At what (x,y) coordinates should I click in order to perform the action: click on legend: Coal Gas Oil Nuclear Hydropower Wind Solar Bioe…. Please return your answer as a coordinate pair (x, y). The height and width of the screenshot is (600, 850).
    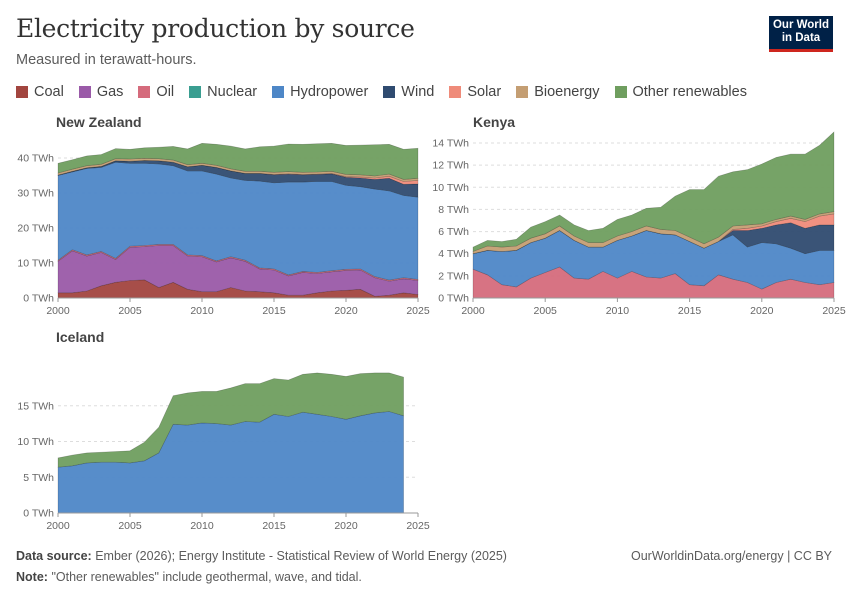
    Looking at the image, I should click on (381, 92).